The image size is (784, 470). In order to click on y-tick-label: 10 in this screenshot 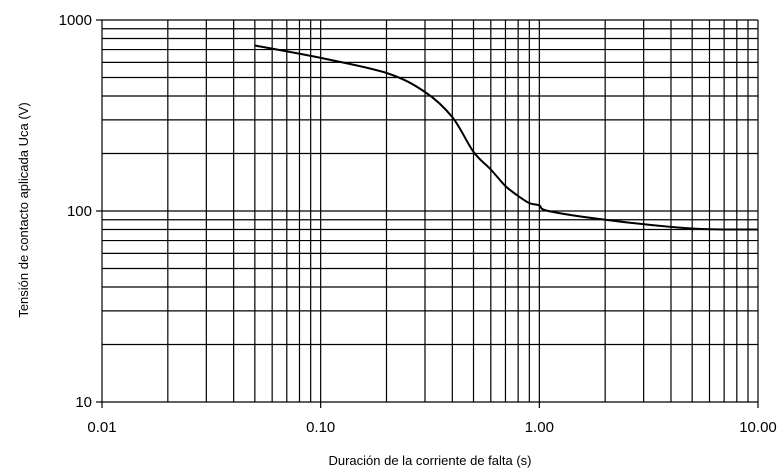, I will do `click(83, 402)`.